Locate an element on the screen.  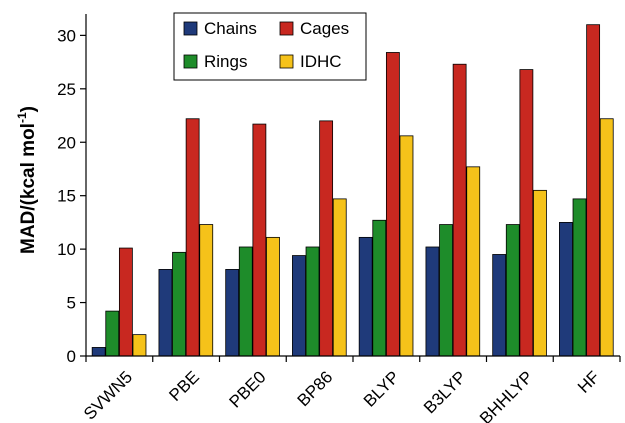
bar-pbe-chains is located at coordinates (165, 313).